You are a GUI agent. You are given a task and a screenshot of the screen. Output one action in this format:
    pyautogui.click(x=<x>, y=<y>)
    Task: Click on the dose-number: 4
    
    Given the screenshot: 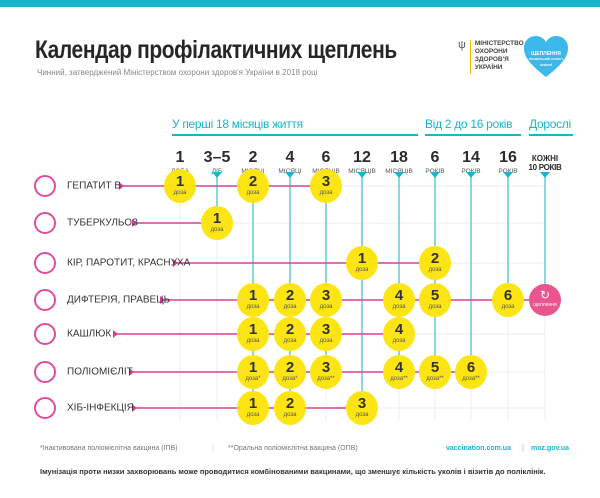 What is the action you would take?
    pyautogui.click(x=399, y=295)
    